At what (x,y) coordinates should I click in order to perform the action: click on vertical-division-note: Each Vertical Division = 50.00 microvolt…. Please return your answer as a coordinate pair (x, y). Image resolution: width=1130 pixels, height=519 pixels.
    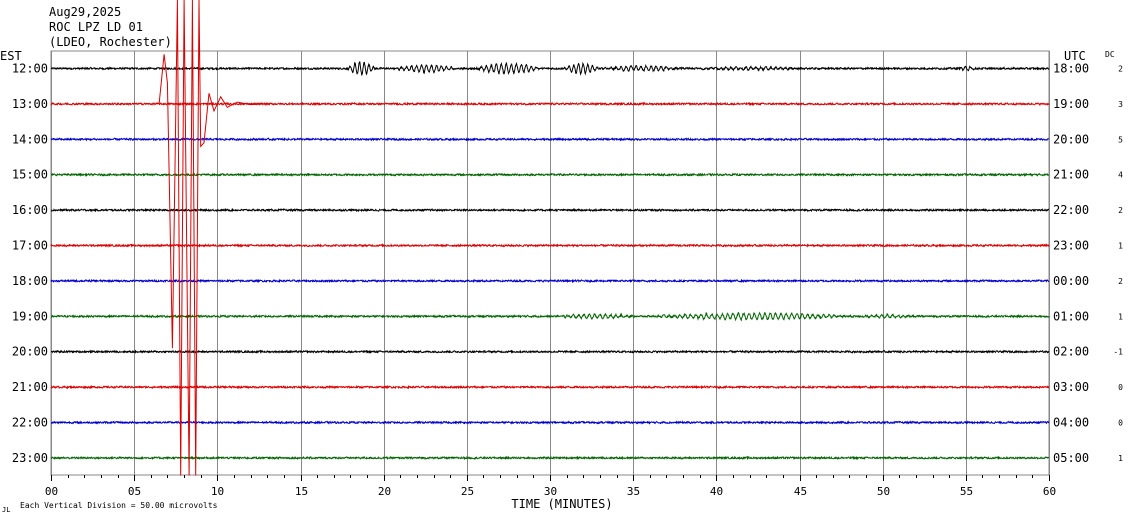
    Looking at the image, I should click on (119, 505).